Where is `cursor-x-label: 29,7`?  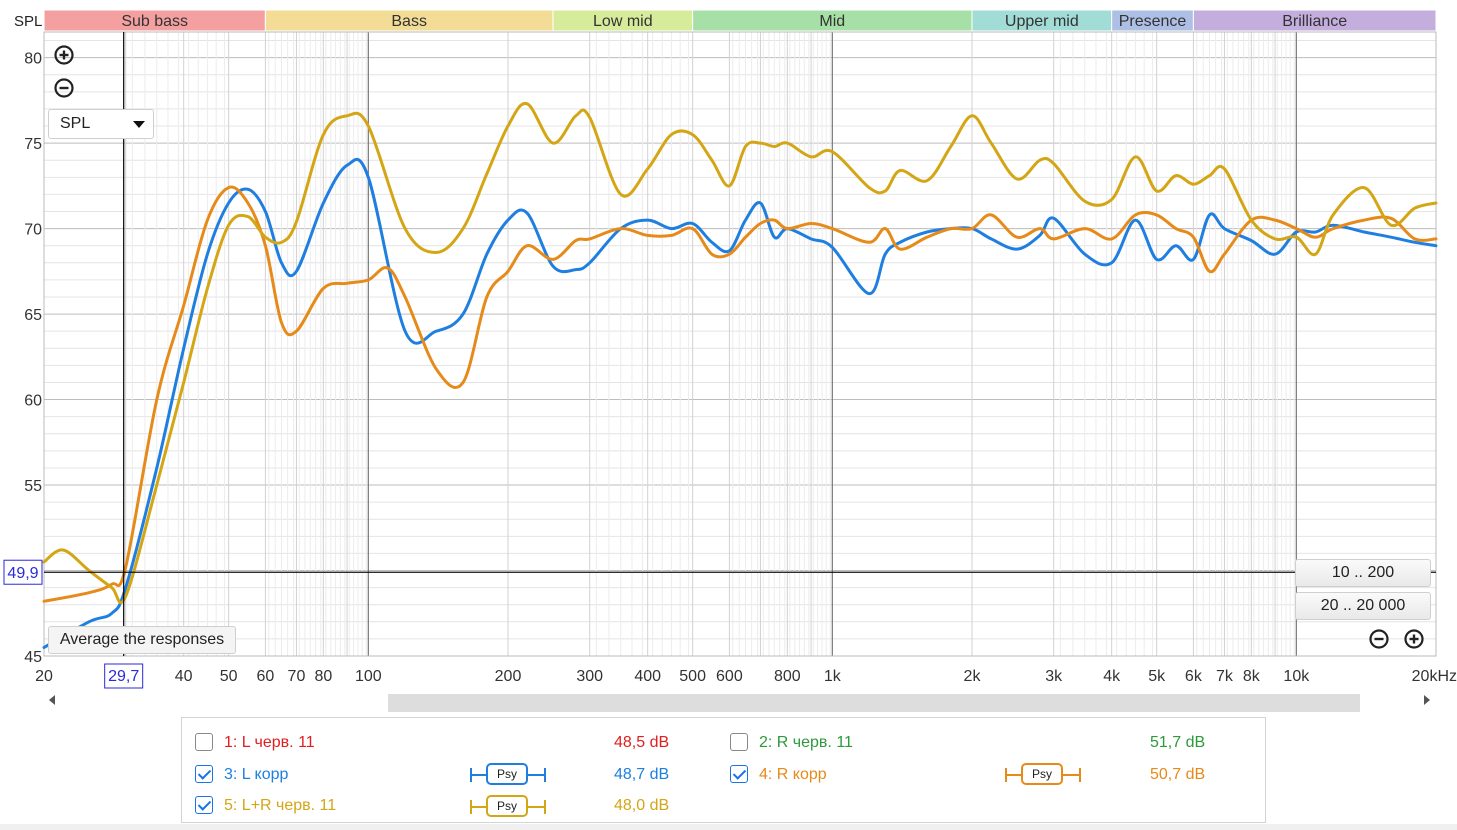
cursor-x-label: 29,7 is located at coordinates (123, 676).